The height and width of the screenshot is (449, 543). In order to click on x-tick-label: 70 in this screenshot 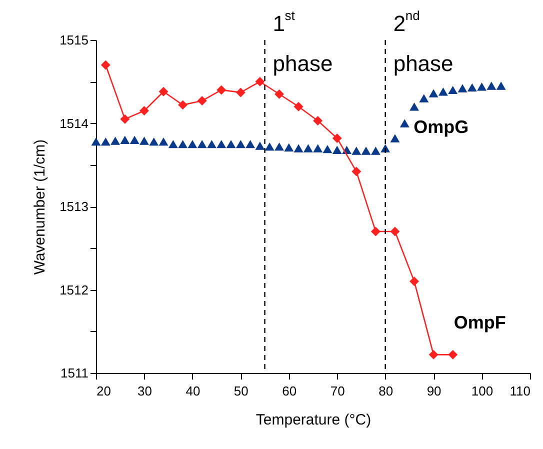, I will do `click(337, 391)`.